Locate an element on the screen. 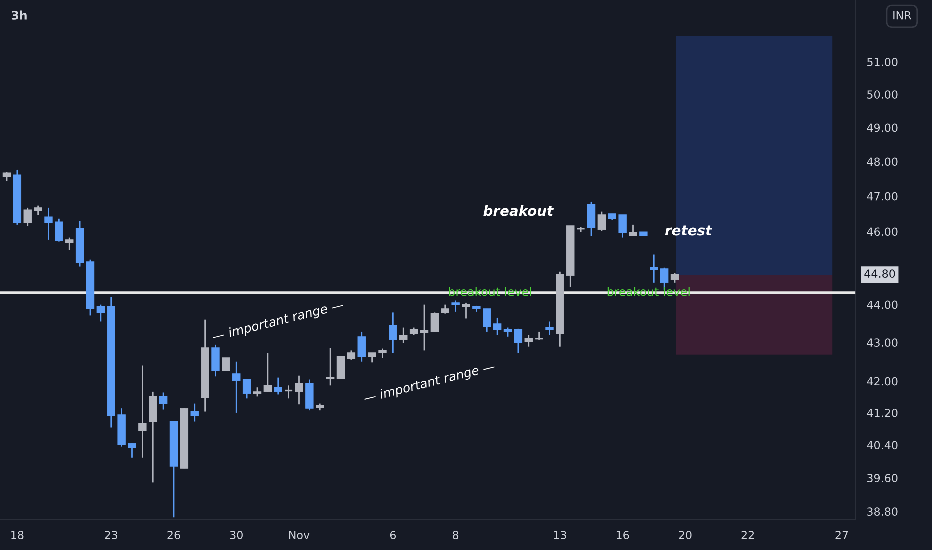 Image resolution: width=932 pixels, height=550 pixels. annotation: breakout is located at coordinates (519, 210).